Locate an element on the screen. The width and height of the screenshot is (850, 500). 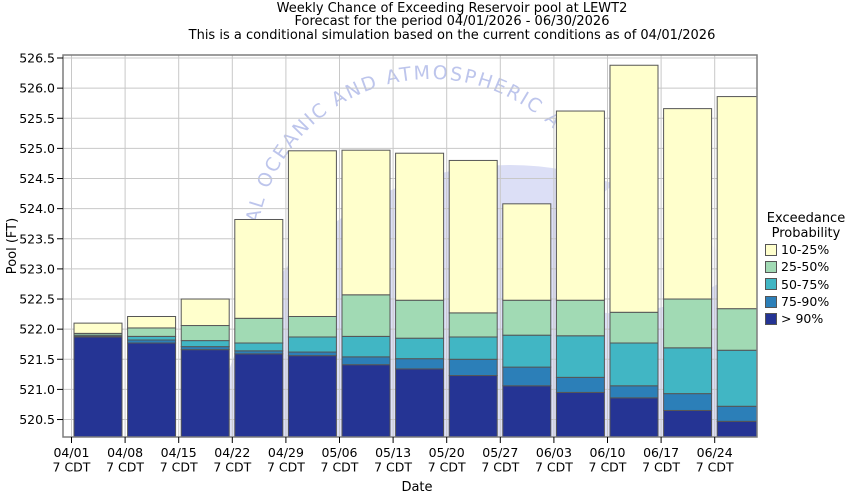
x-tick-label-date: 05/27 is located at coordinates (500, 452).